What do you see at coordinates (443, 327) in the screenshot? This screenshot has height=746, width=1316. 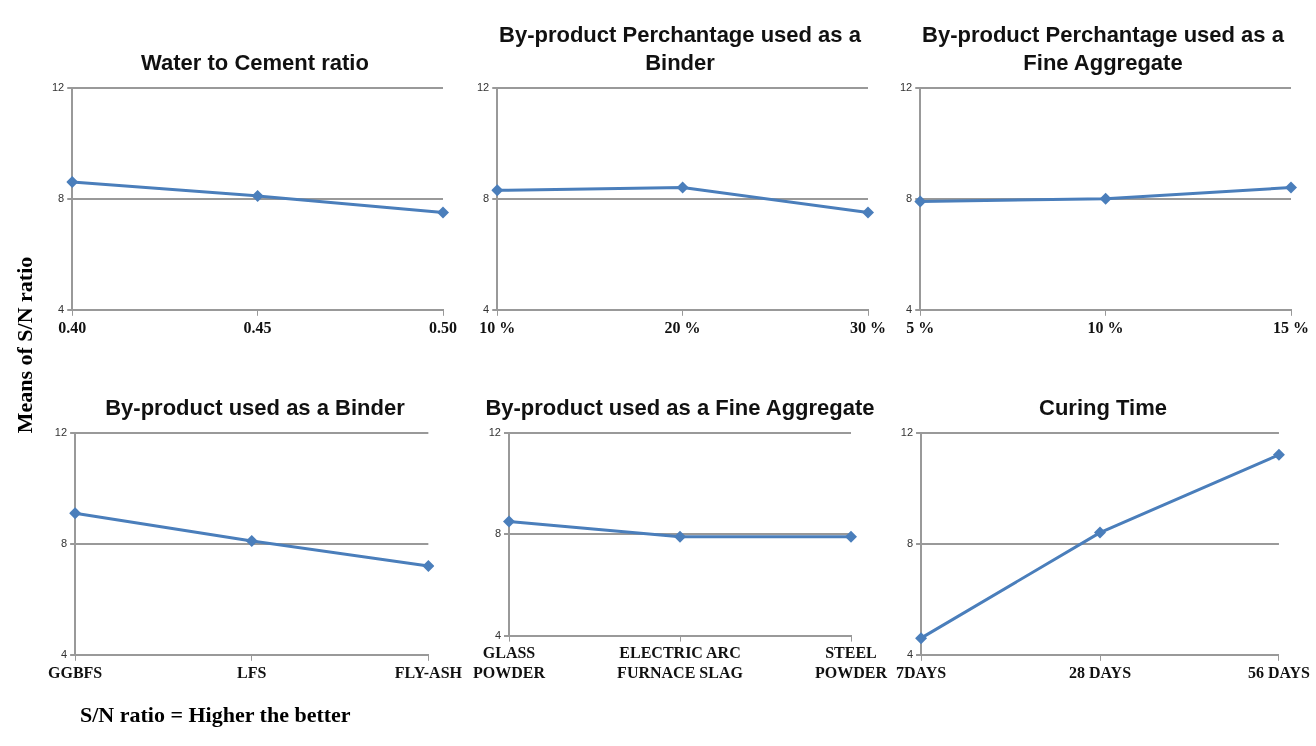 I see `x-tick-label: 0.50` at bounding box center [443, 327].